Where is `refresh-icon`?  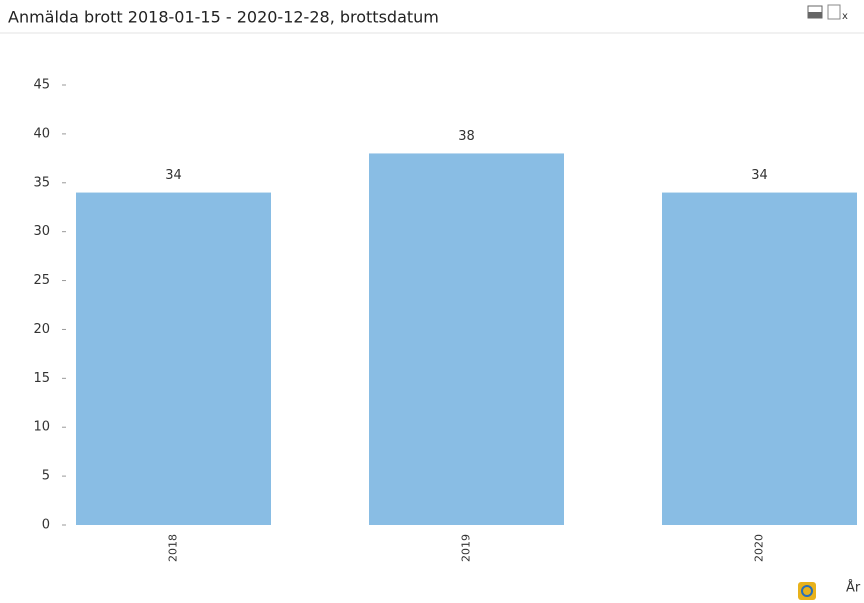 refresh-icon is located at coordinates (807, 591).